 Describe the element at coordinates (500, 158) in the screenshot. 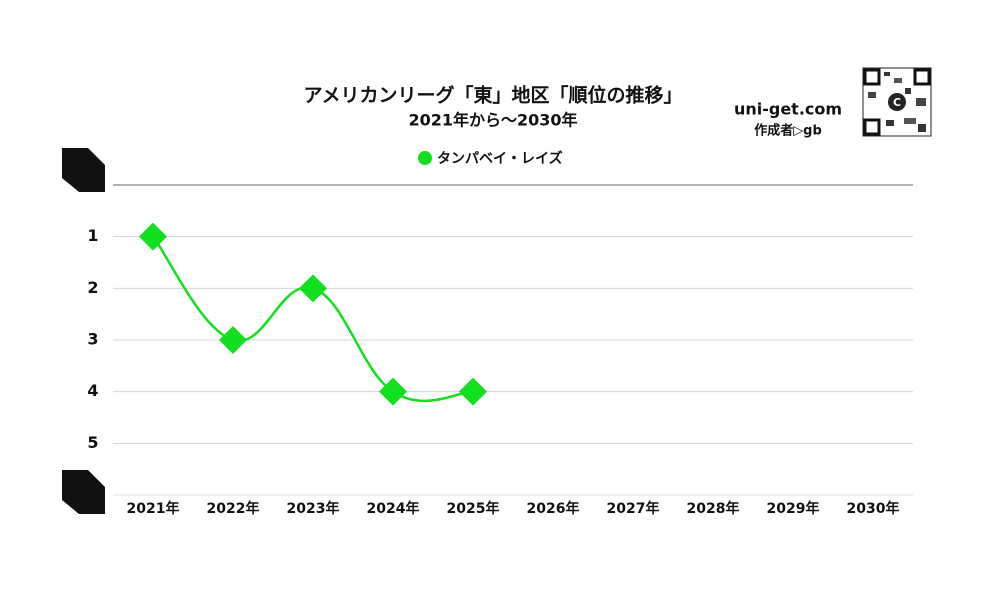

I see `legend-label: タンパベイ・レイズ` at that location.